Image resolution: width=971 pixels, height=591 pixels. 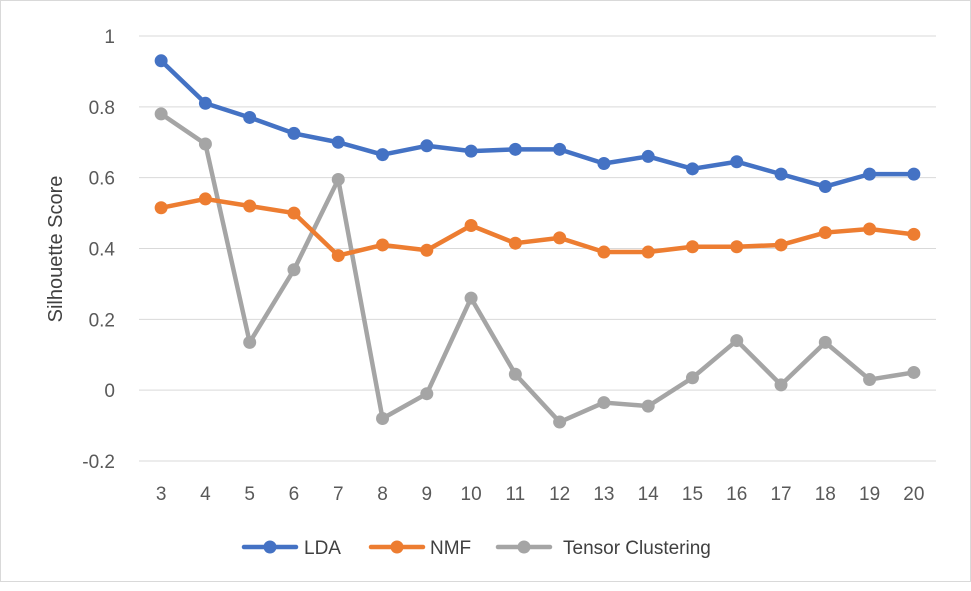 What do you see at coordinates (559, 494) in the screenshot?
I see `x-tick-label: 12` at bounding box center [559, 494].